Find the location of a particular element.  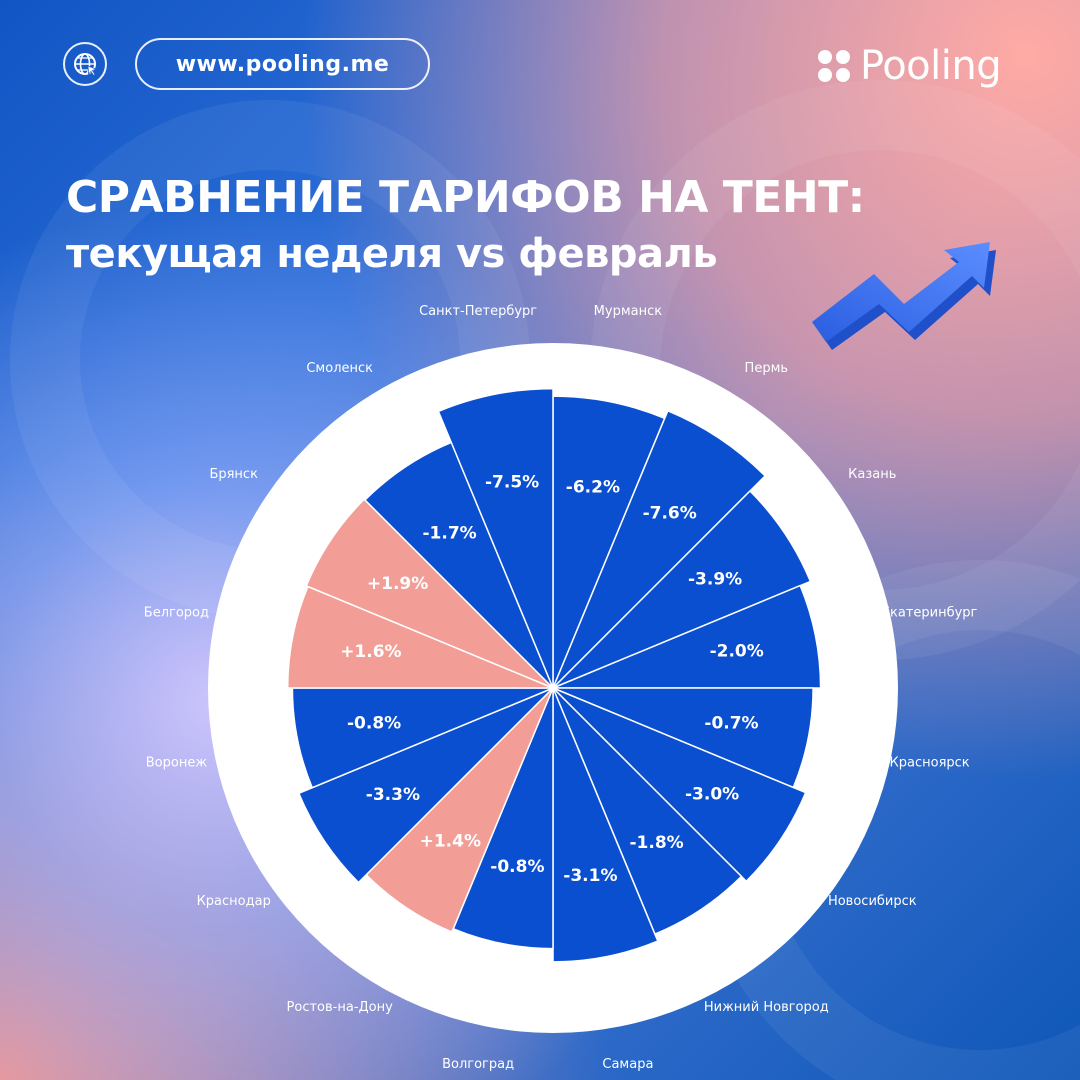

city-label: Новосибирск is located at coordinates (872, 901).